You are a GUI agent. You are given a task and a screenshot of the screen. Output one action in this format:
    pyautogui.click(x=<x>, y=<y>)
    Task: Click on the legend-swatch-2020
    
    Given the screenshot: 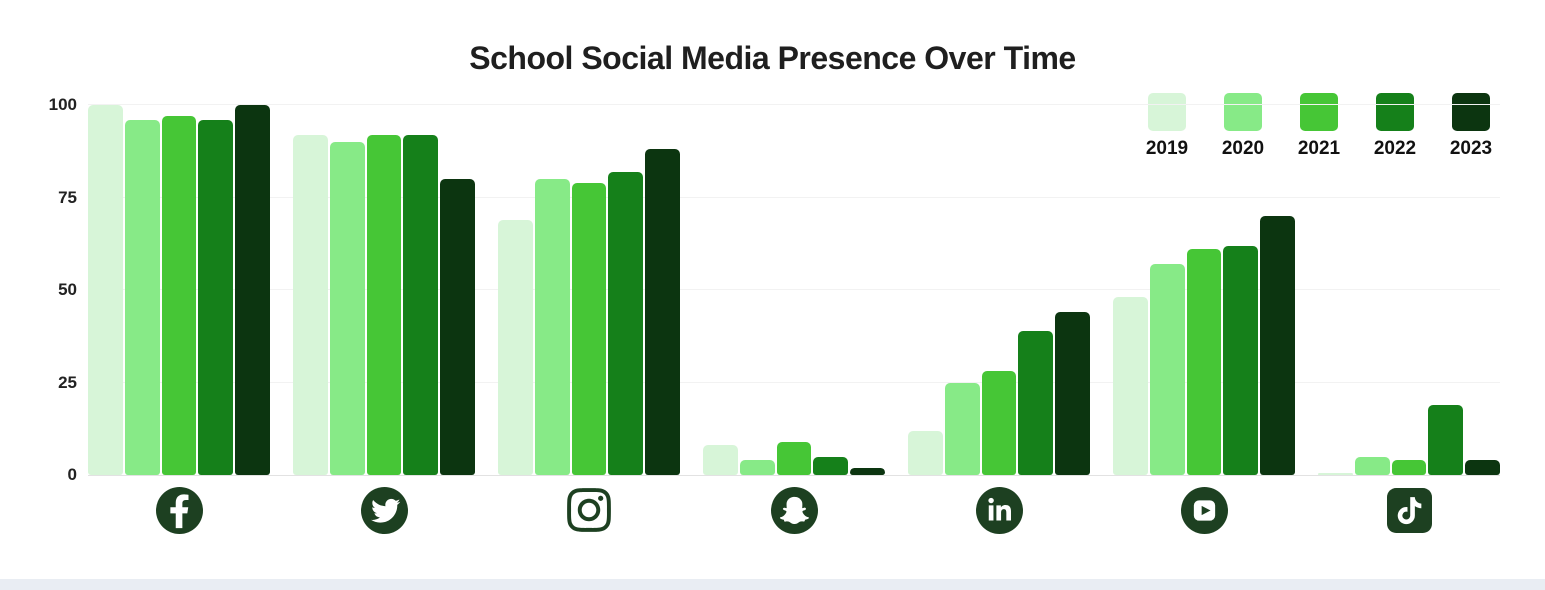 What is the action you would take?
    pyautogui.click(x=1243, y=112)
    